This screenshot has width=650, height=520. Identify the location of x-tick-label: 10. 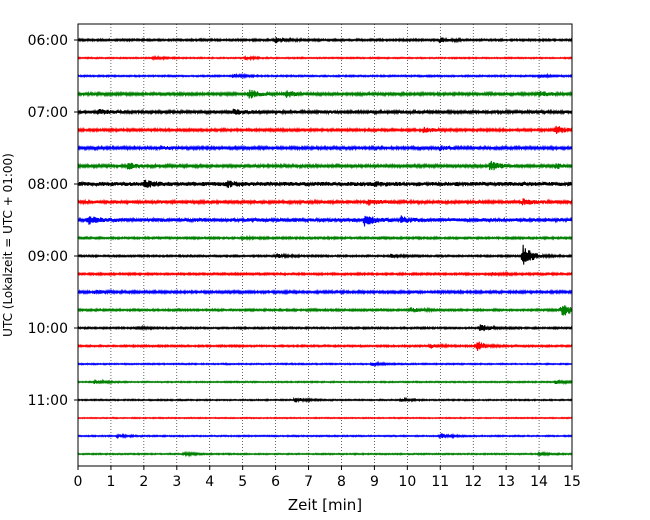
(407, 482).